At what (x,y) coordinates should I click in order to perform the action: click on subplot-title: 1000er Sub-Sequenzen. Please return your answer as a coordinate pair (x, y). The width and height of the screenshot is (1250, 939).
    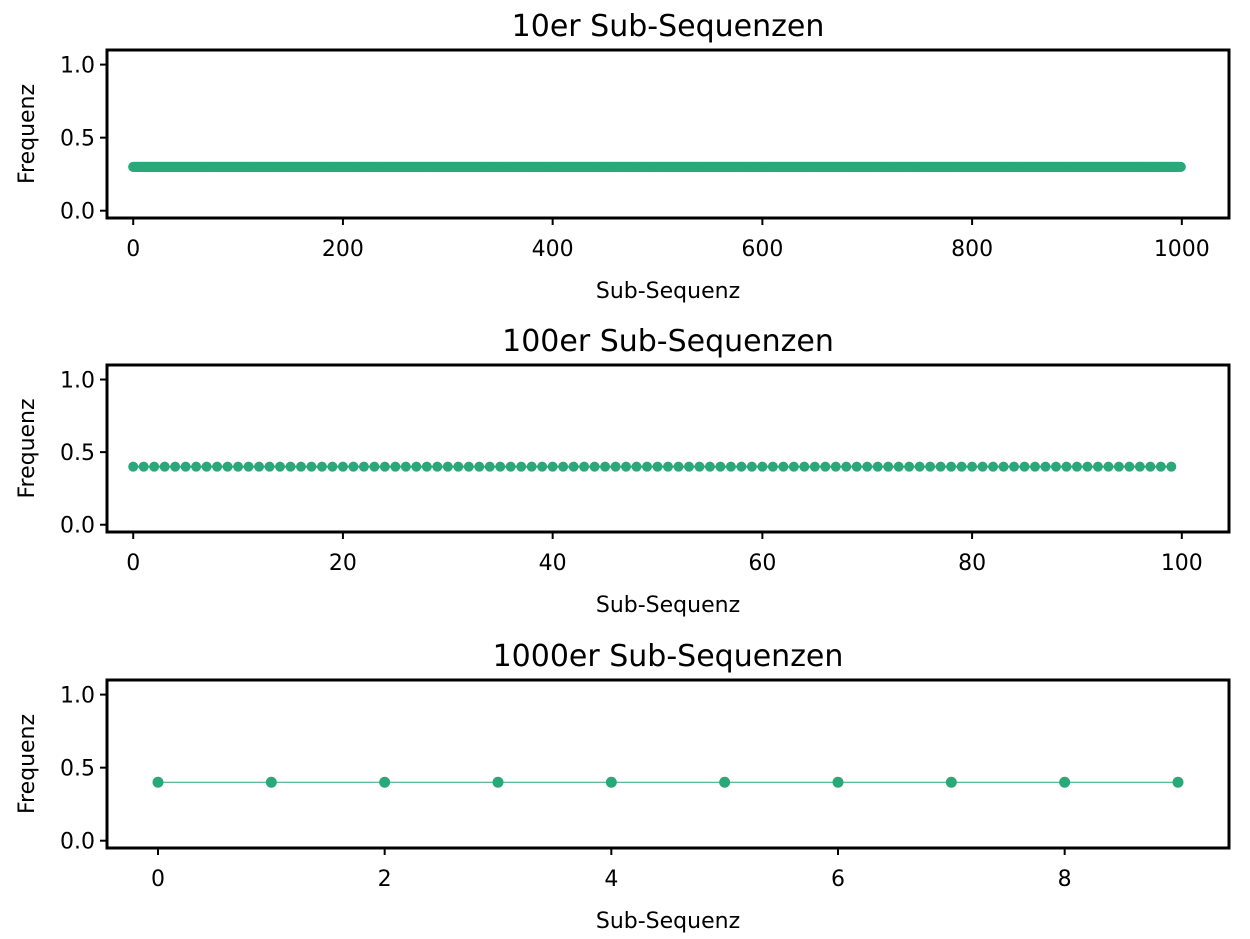
    Looking at the image, I should click on (668, 656).